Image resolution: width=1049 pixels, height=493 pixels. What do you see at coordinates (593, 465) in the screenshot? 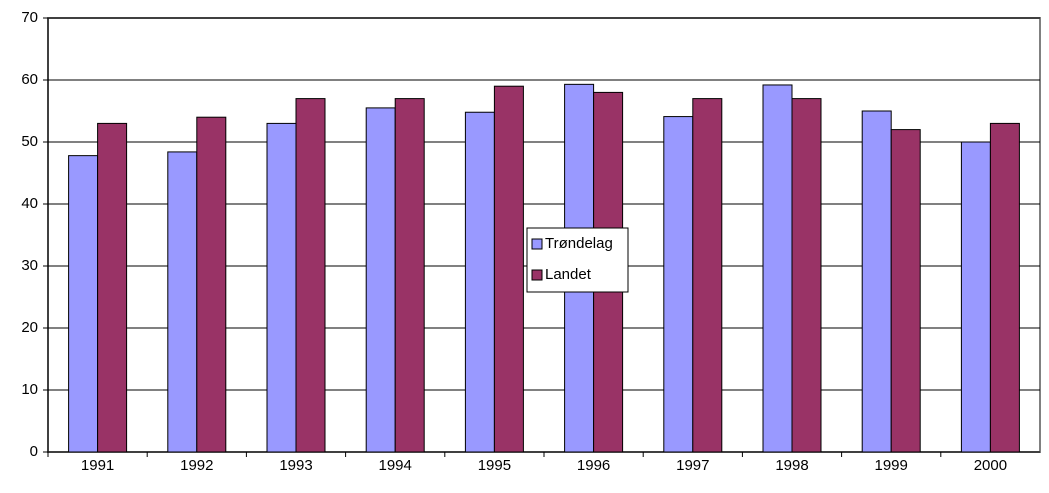
I see `x-tick-label: 1996` at bounding box center [593, 465].